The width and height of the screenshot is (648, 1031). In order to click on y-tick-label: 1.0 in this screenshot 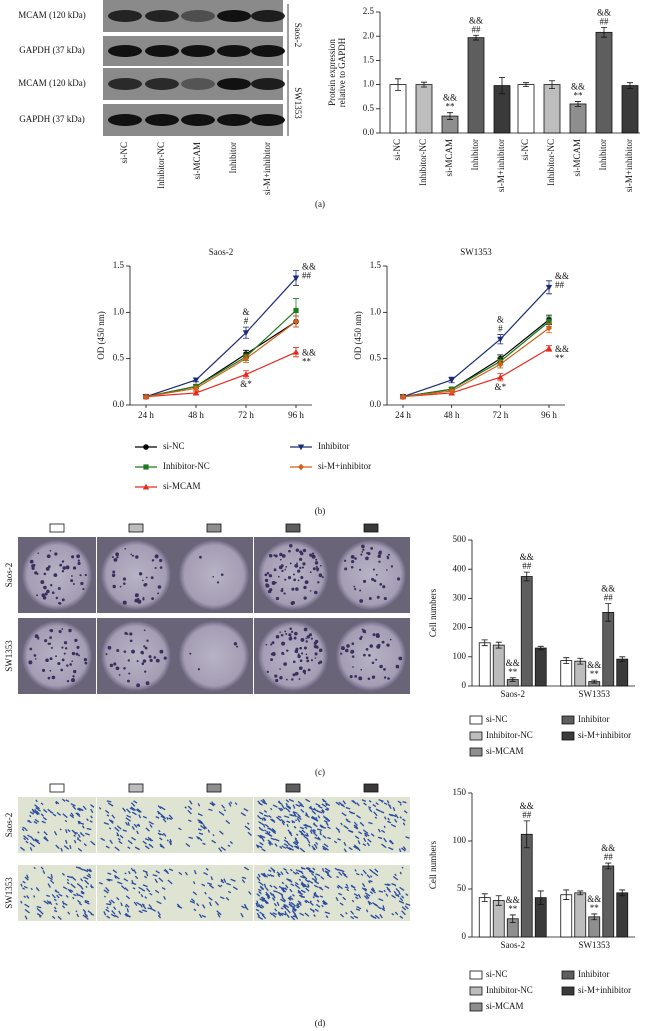, I will do `click(119, 311)`.